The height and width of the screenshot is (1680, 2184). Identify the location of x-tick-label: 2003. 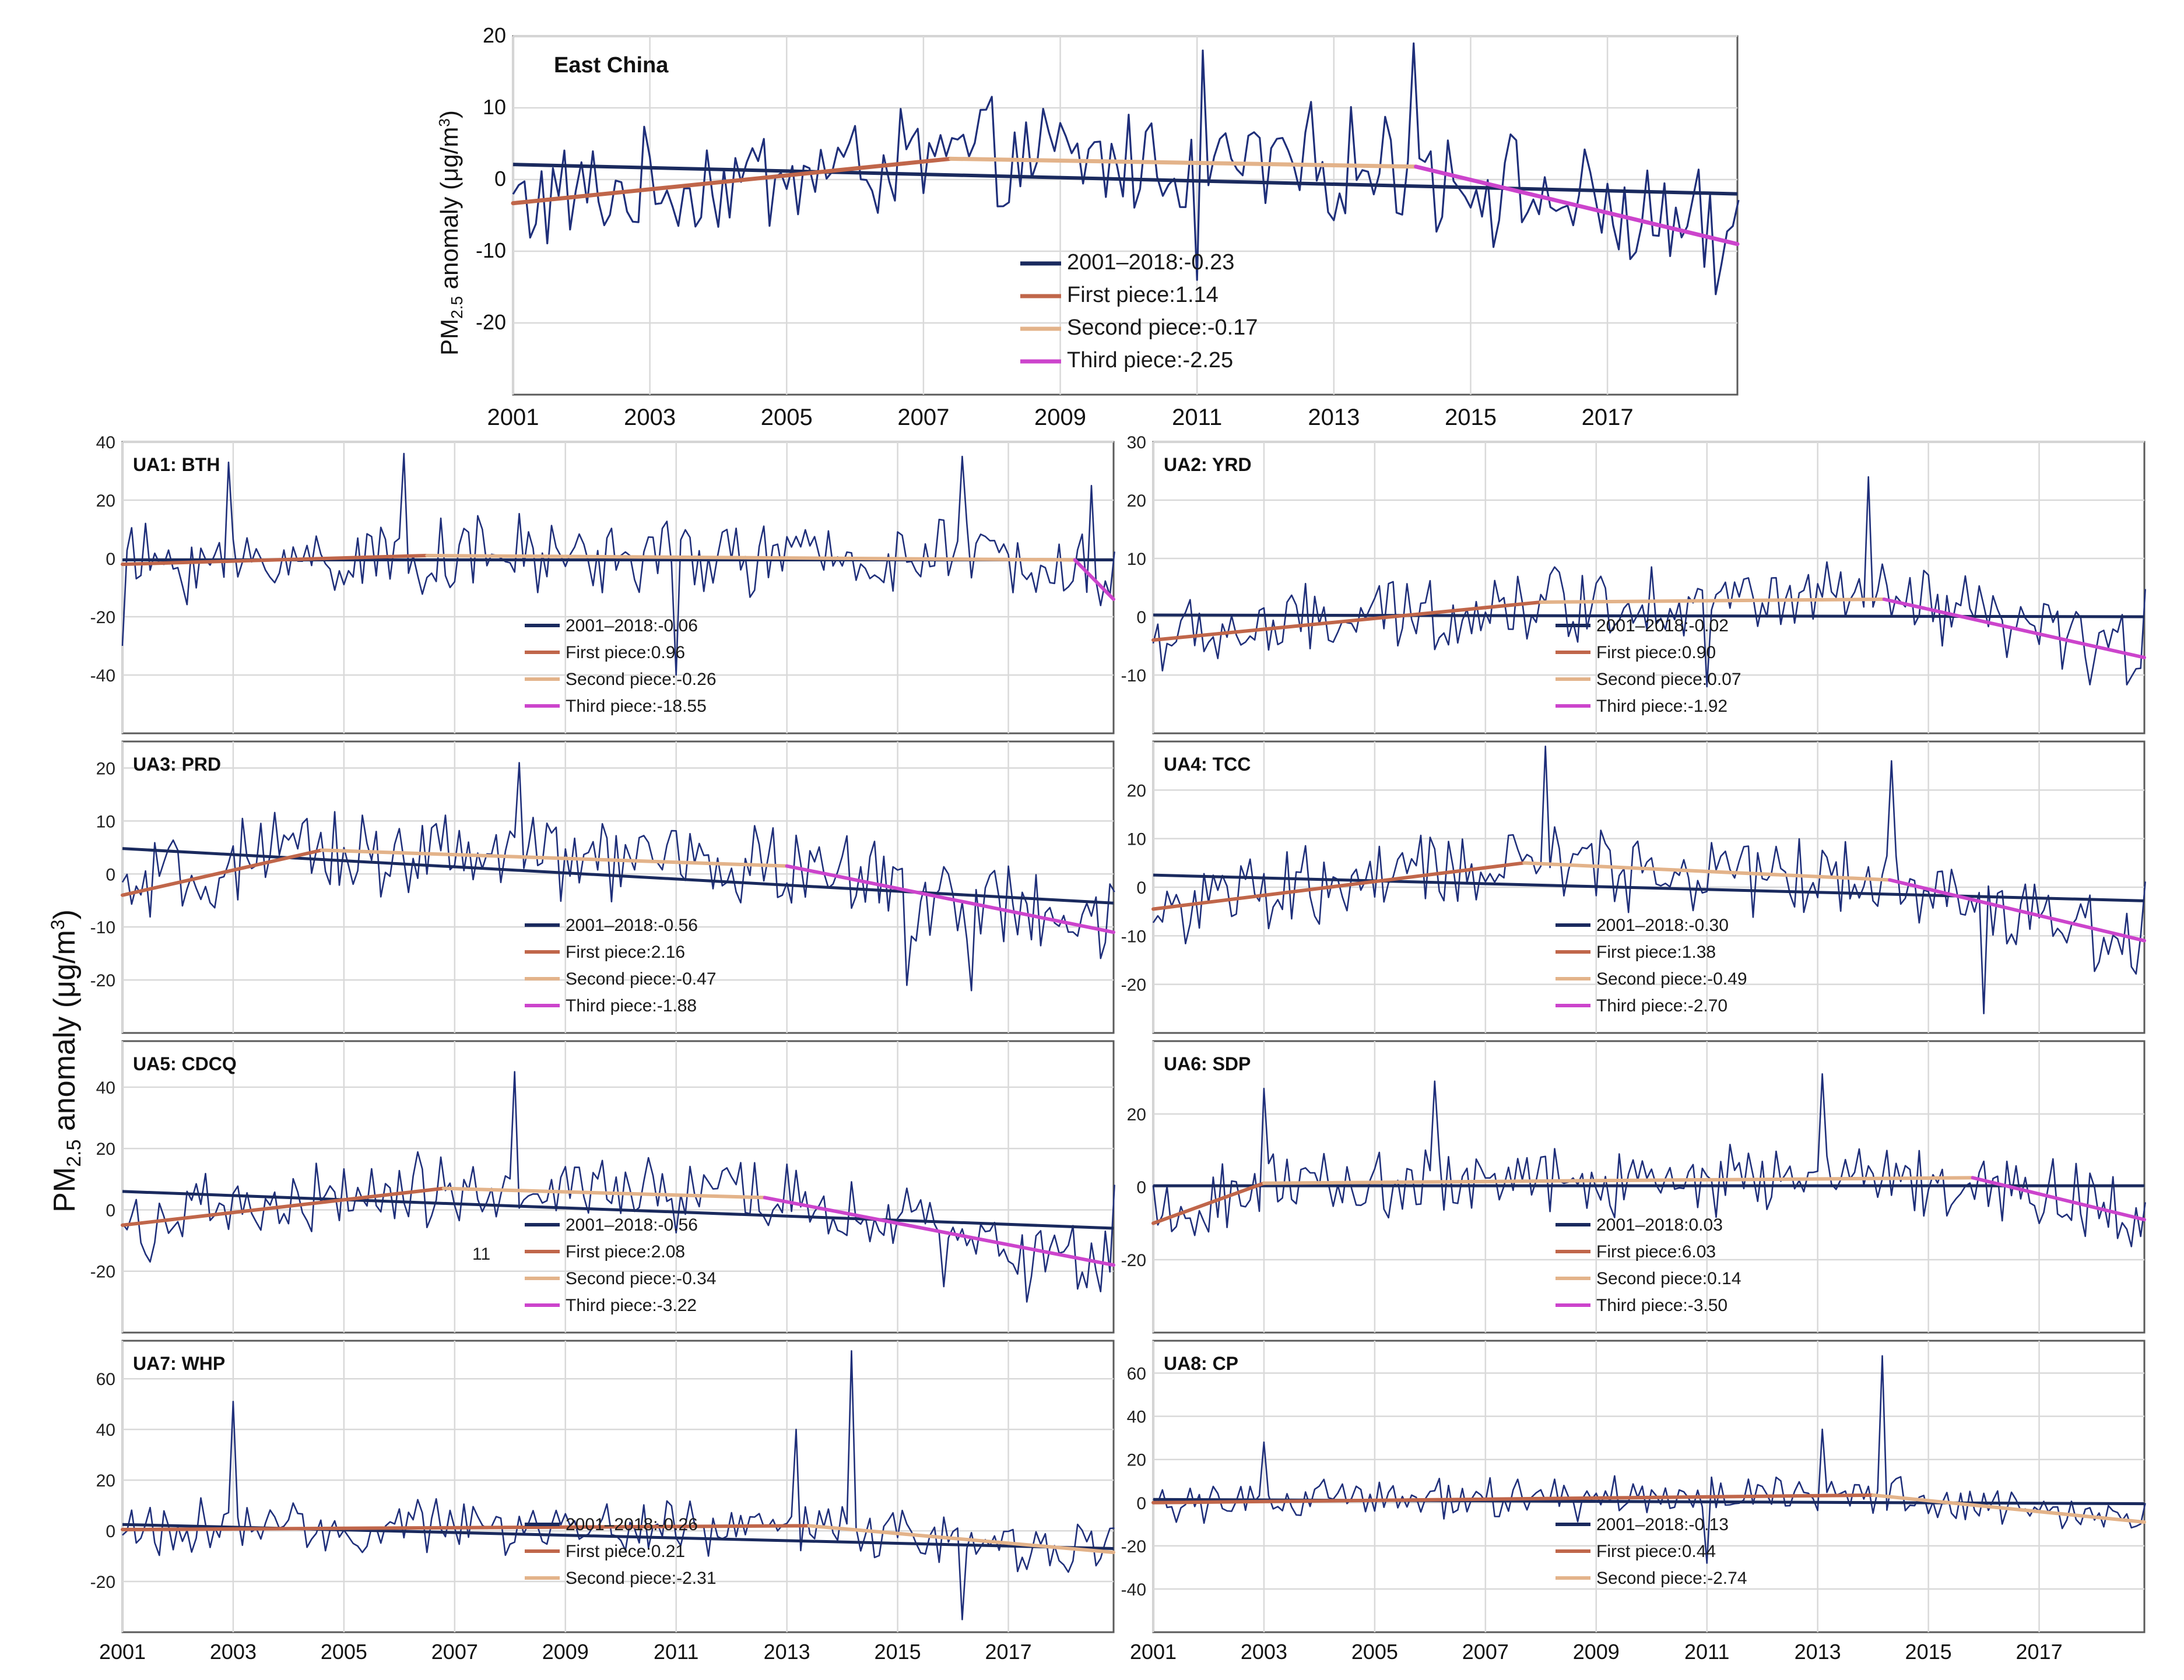
(1264, 1652).